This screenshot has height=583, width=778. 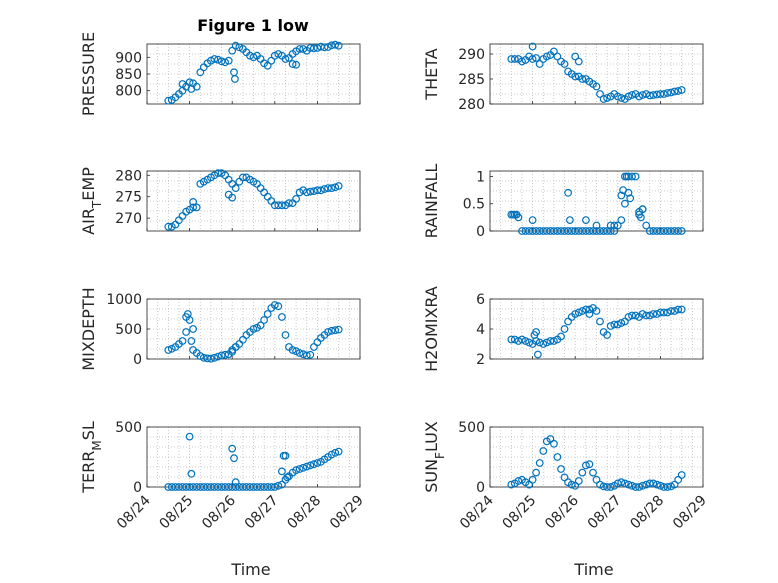 I want to click on subplot-3: 270 275 280 AIRTEMP, so click(x=220, y=201).